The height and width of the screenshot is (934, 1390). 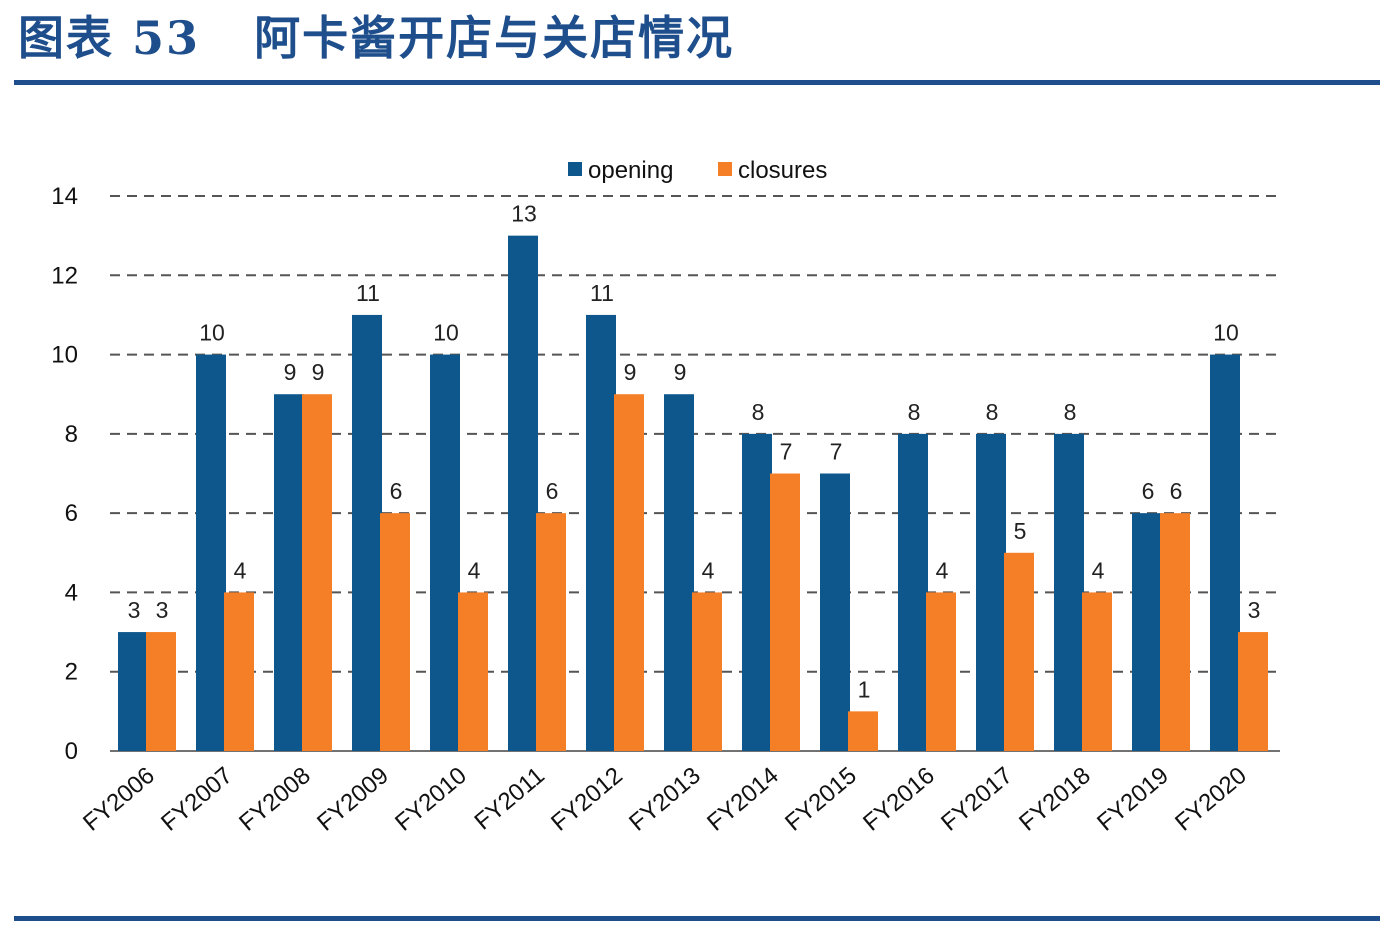 What do you see at coordinates (836, 452) in the screenshot?
I see `data-label-opening: 7` at bounding box center [836, 452].